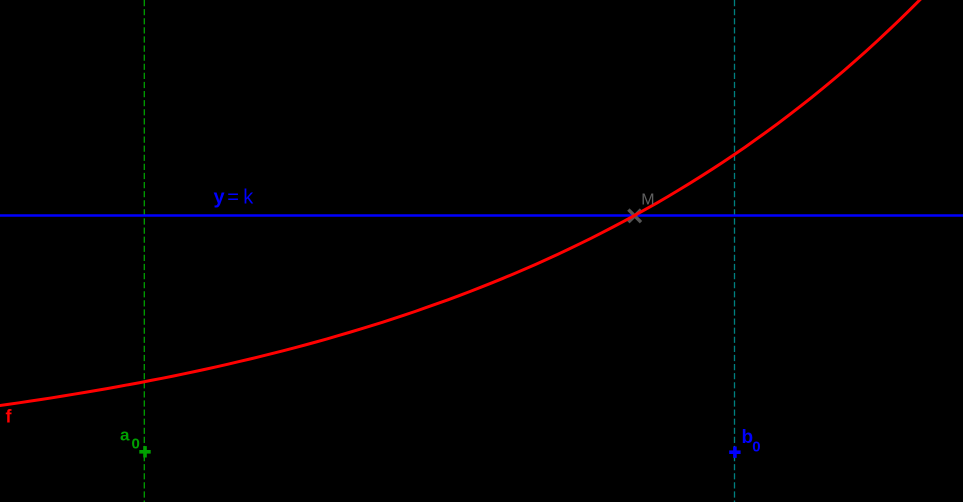 This screenshot has width=963, height=502. I want to click on svg-text: b, so click(748, 437).